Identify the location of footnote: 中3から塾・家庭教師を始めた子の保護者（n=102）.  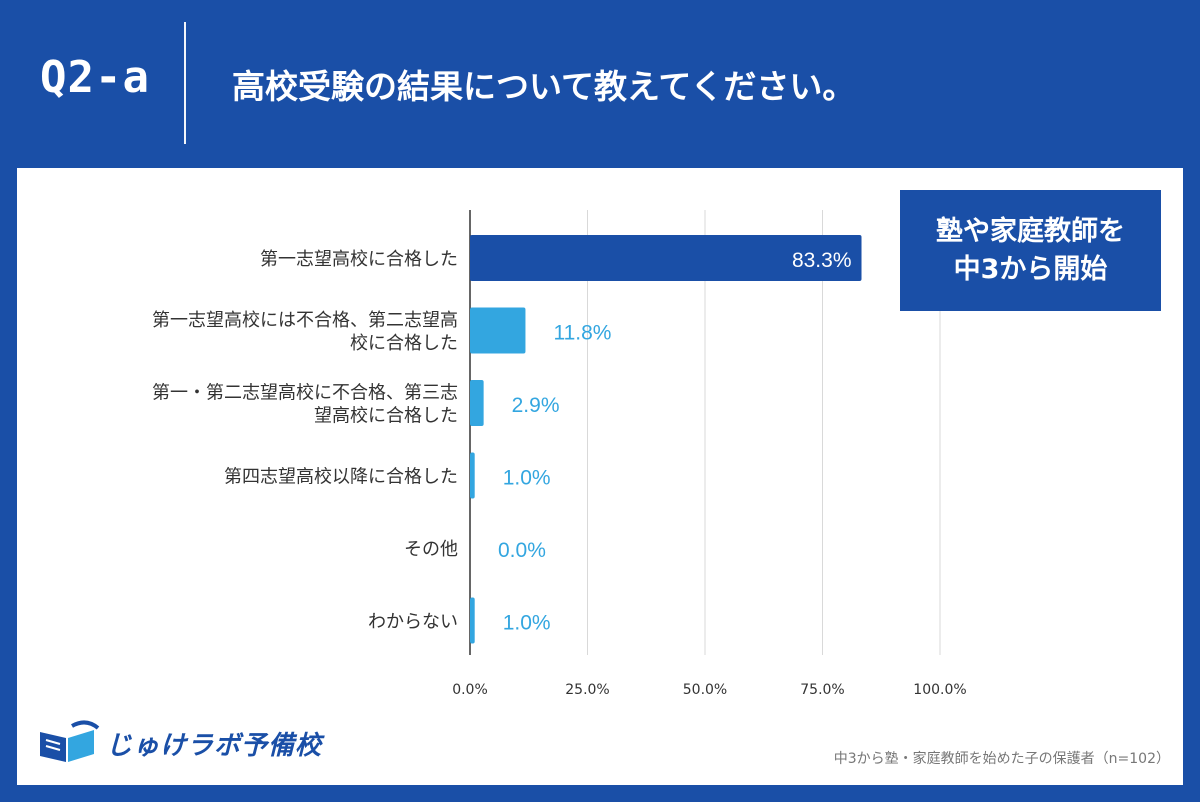
(1001, 759).